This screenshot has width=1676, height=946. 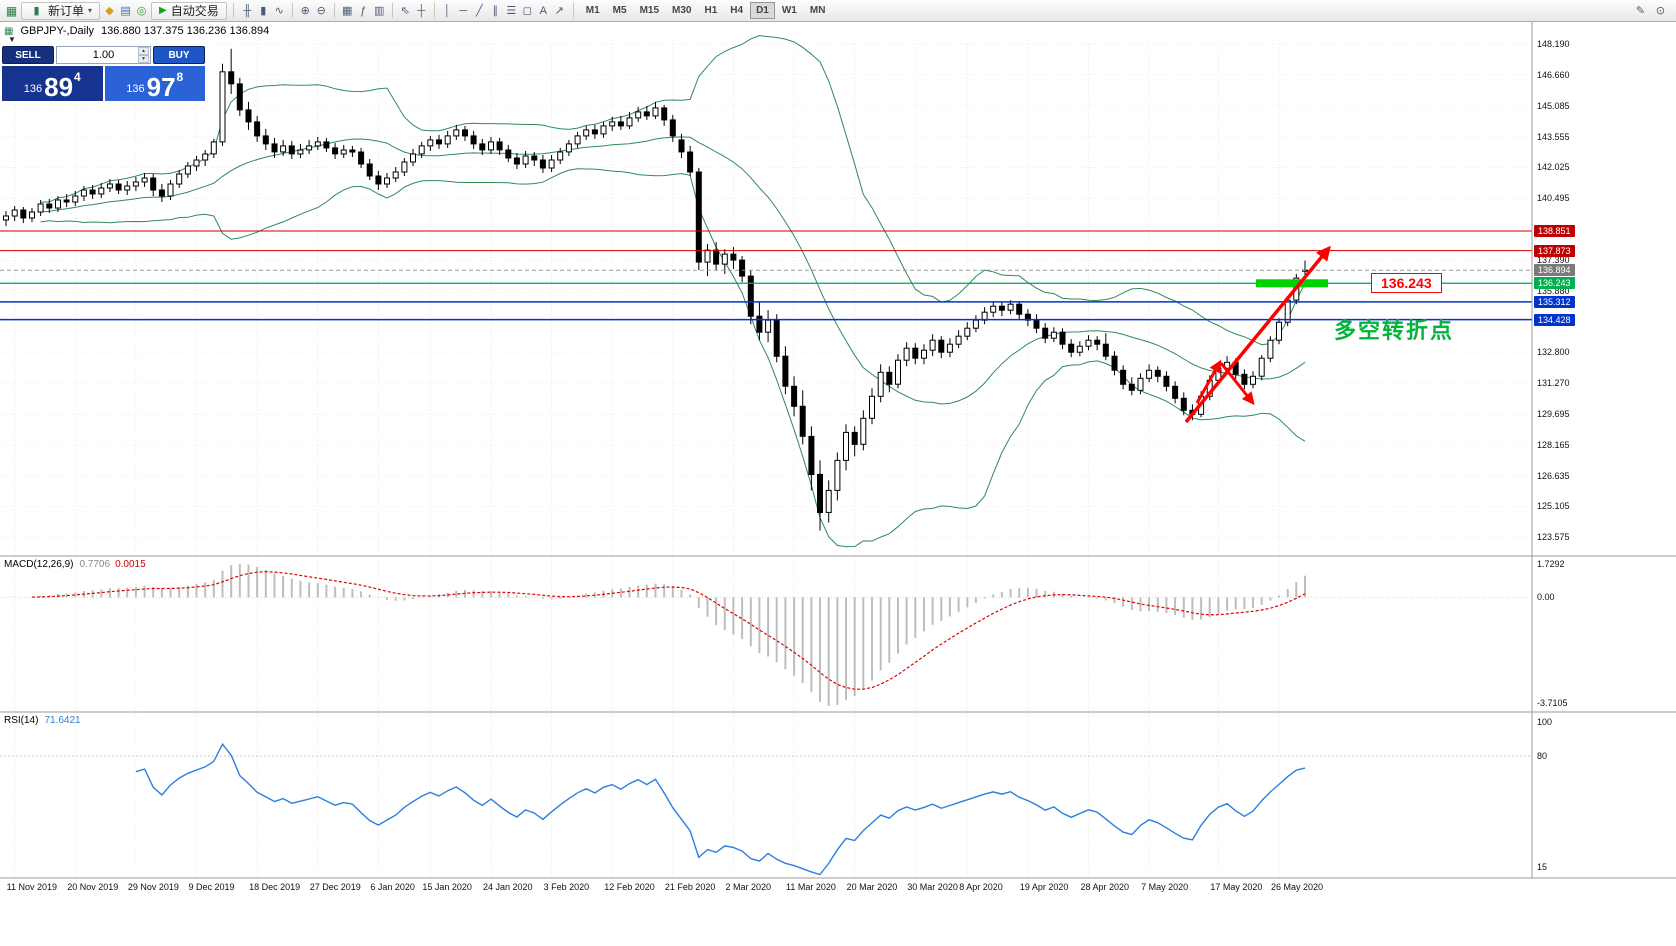 What do you see at coordinates (57, 31) in the screenshot?
I see `chart-title: GBPJPY-,Daily` at bounding box center [57, 31].